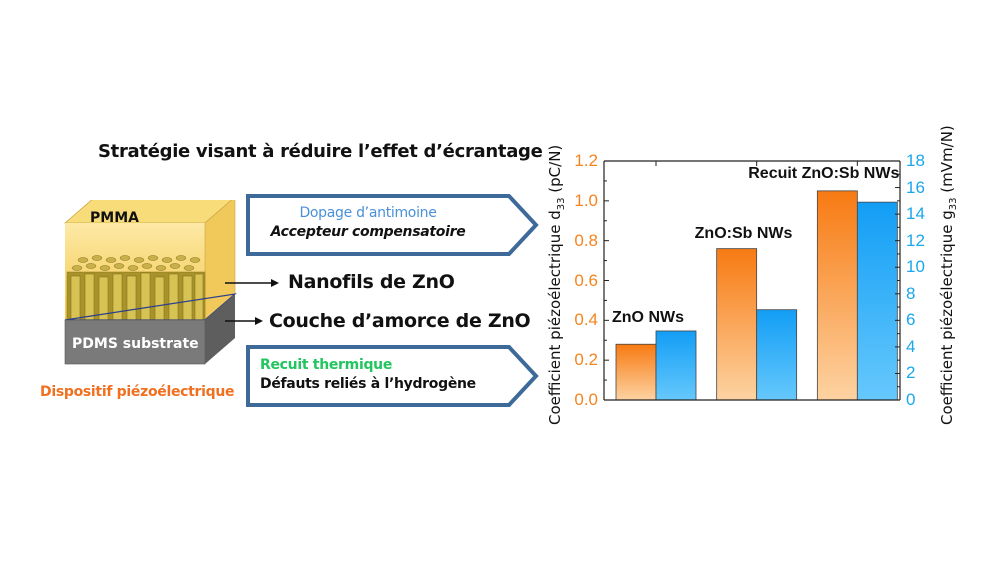 Image resolution: width=1000 pixels, height=563 pixels. Describe the element at coordinates (252, 302) in the screenshot. I see `pointer-arrows` at that location.